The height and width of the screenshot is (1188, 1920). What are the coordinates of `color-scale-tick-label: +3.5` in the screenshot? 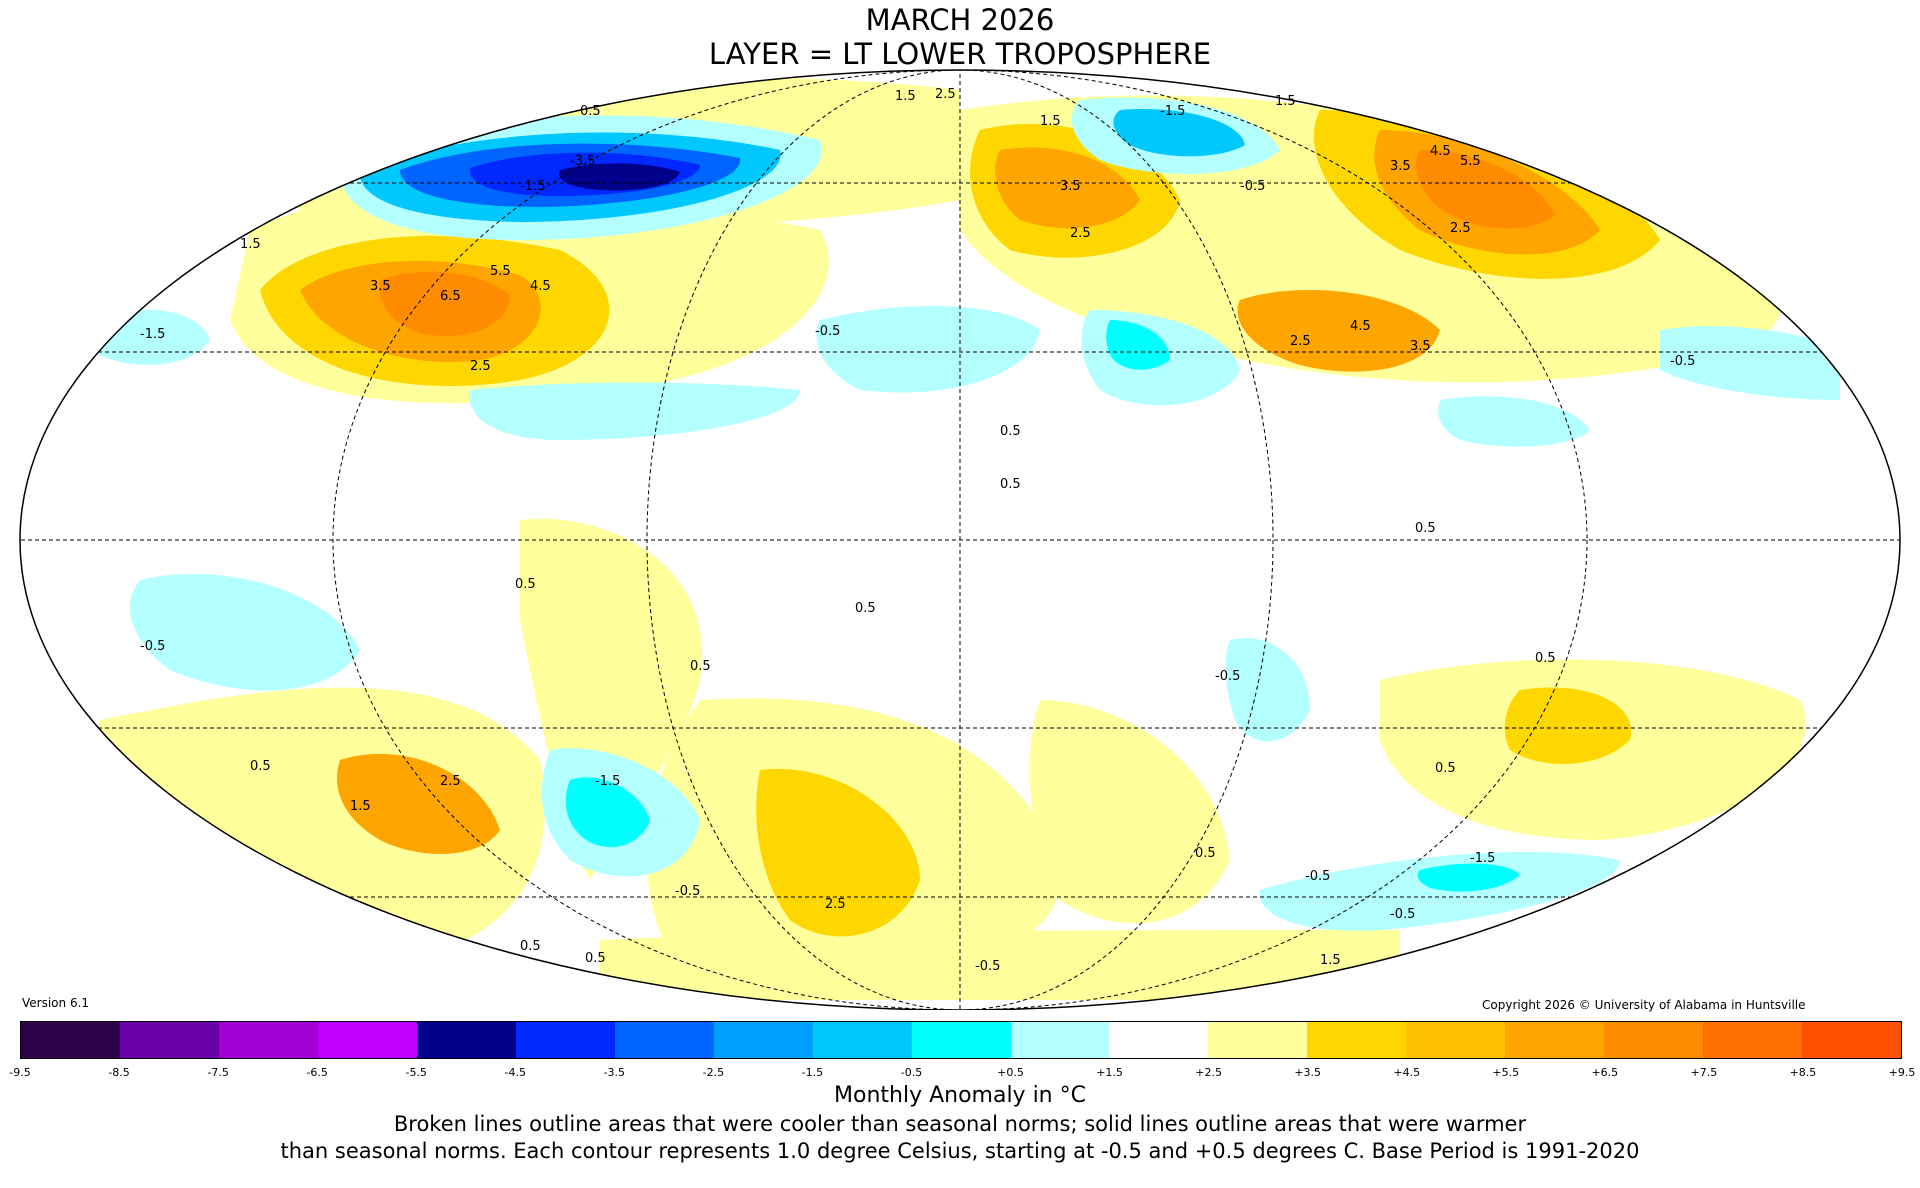 It's located at (1308, 1072).